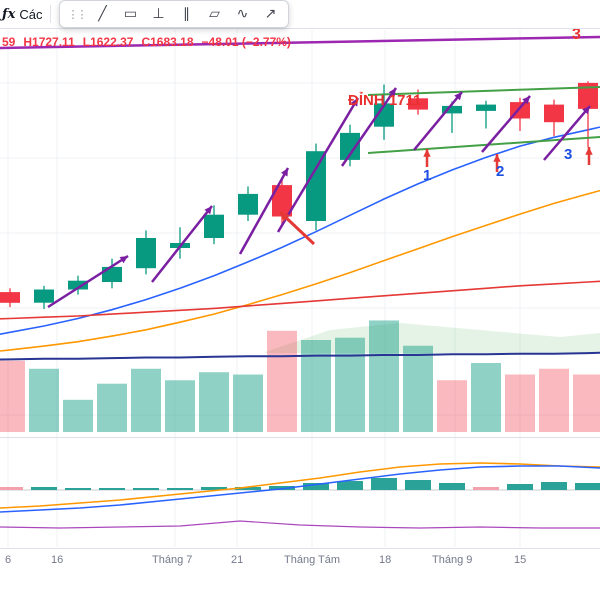 This screenshot has width=600, height=600. What do you see at coordinates (31, 14) in the screenshot?
I see `indicators-button-label: Các` at bounding box center [31, 14].